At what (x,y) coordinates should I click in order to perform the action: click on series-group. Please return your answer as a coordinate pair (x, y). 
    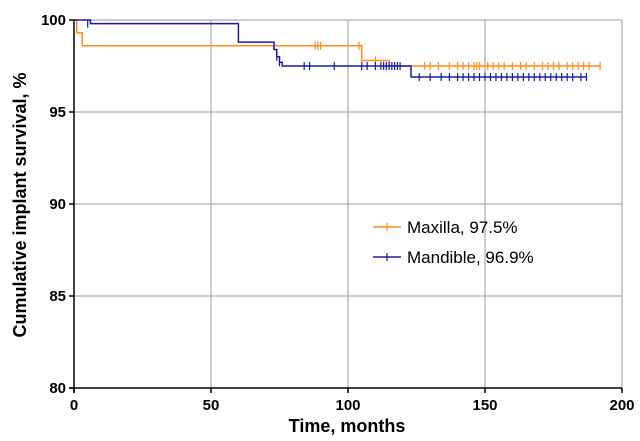
    Looking at the image, I should click on (337, 50).